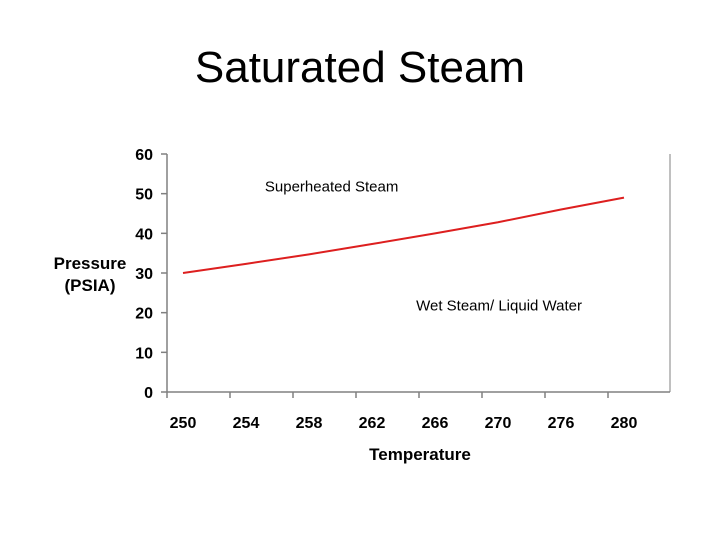 This screenshot has height=540, width=720. I want to click on y-tick-label: 60, so click(144, 155).